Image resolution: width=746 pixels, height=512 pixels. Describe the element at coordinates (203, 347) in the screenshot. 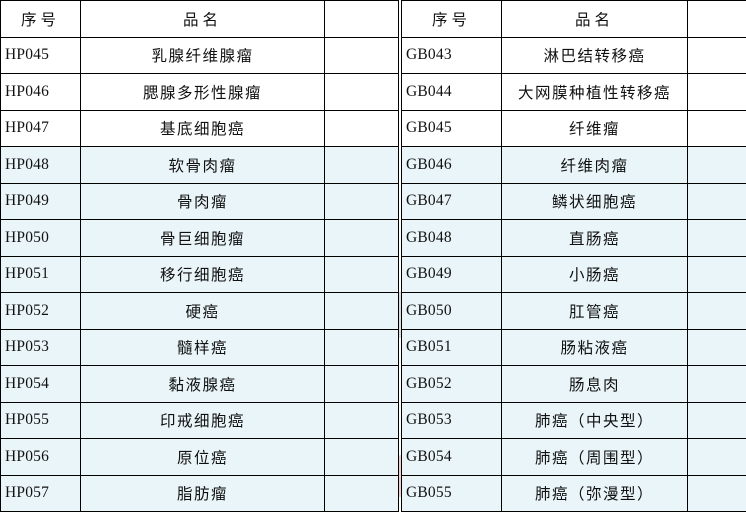

I see `cell-name: 髓样癌` at that location.